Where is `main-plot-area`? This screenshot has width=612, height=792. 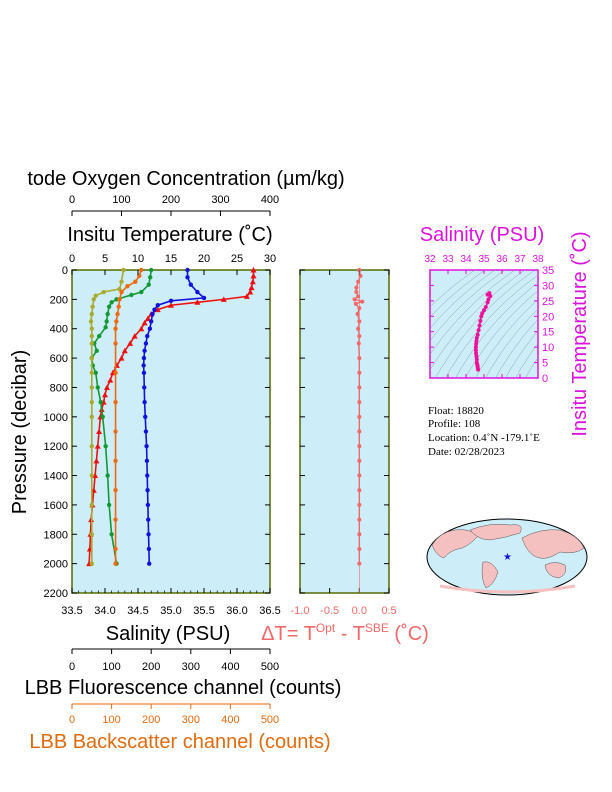 main-plot-area is located at coordinates (171, 431).